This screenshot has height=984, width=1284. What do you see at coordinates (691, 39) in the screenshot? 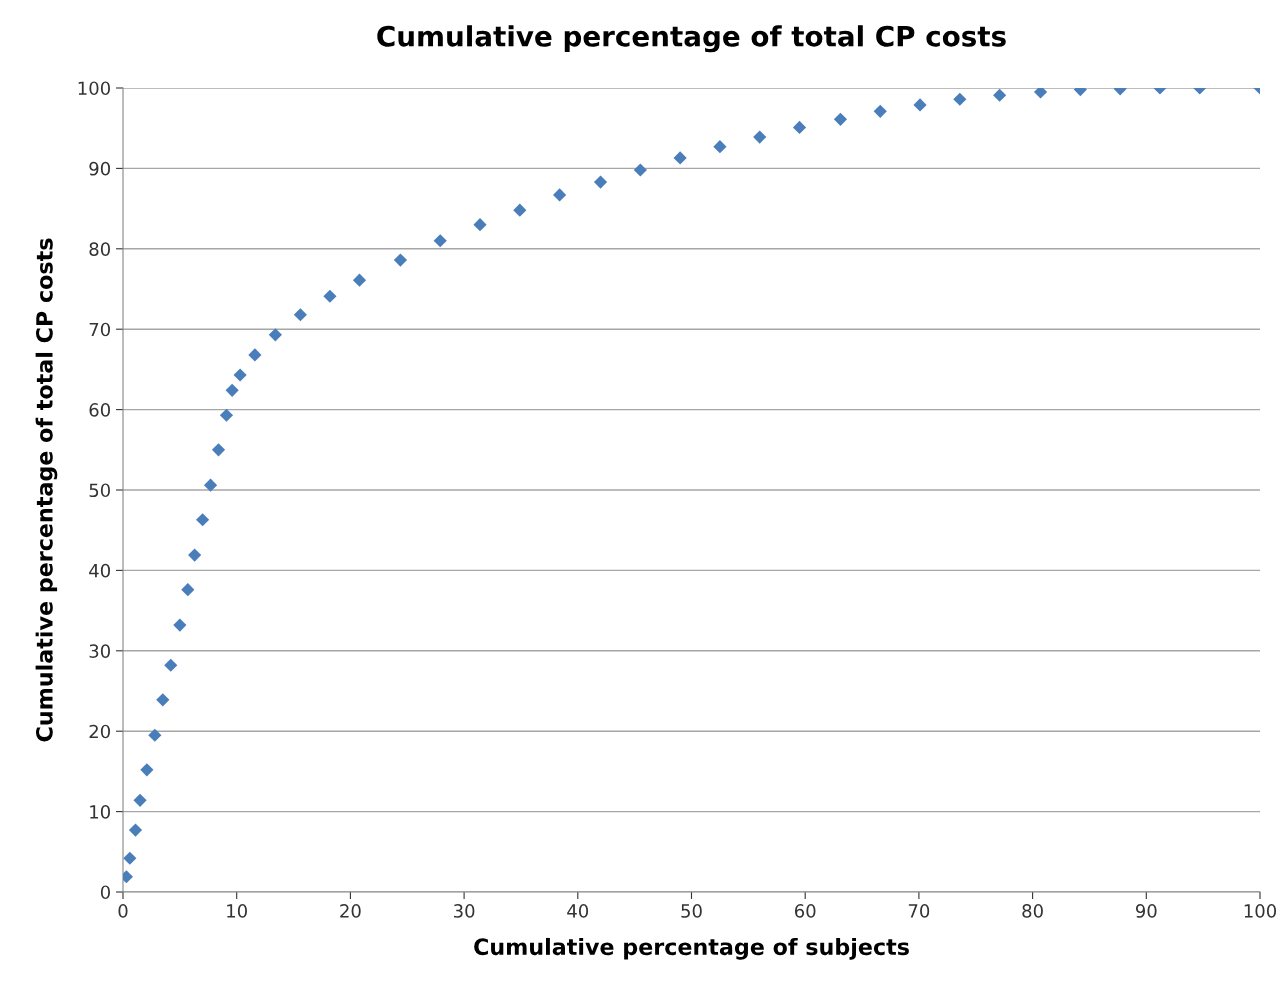
I see `chart-title: Cumulative percentage of total CP costs` at bounding box center [691, 39].